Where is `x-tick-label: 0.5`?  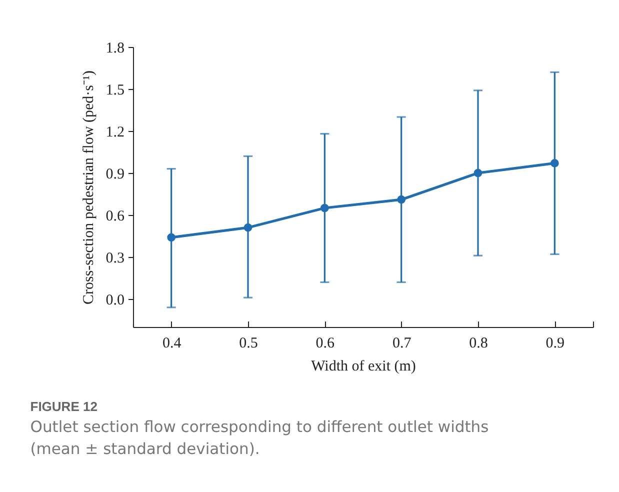 x-tick-label: 0.5 is located at coordinates (248, 344).